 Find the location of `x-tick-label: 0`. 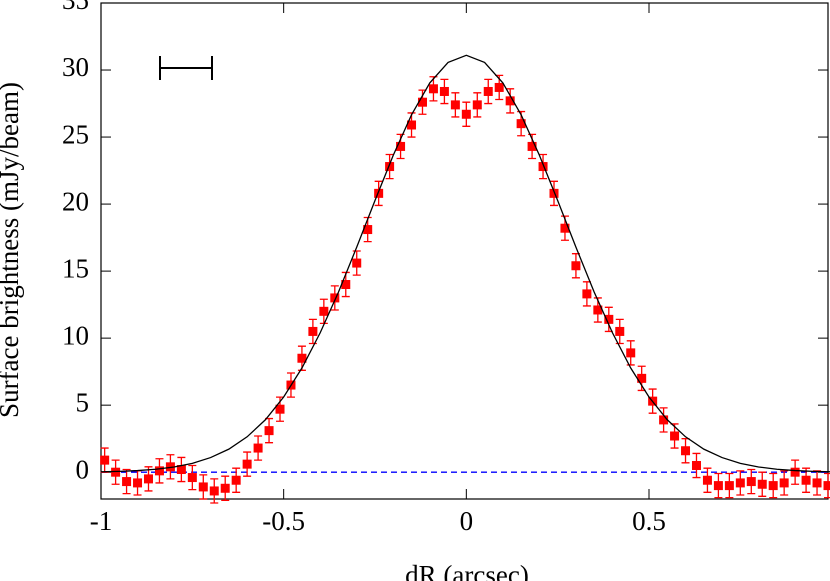

x-tick-label: 0 is located at coordinates (467, 521).